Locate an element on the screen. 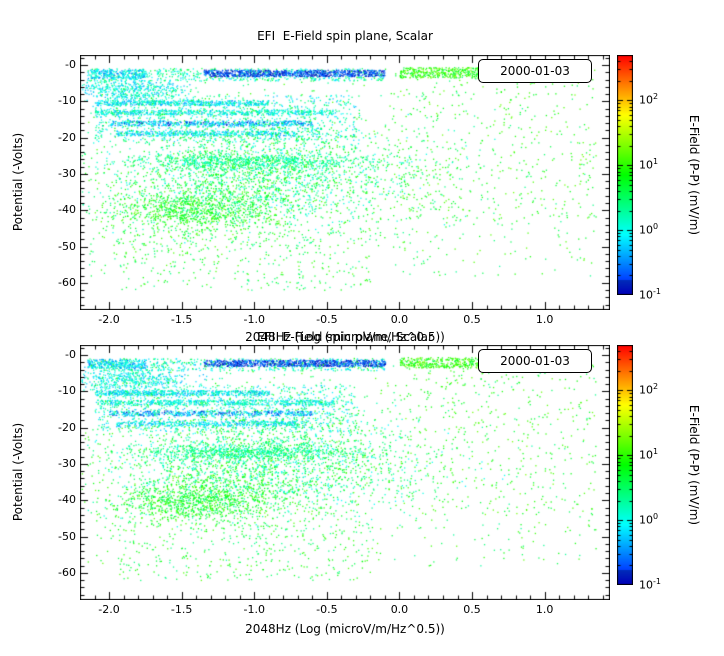 The image size is (724, 656). panel2-title: EFI E-Field spin plane, Scalar is located at coordinates (345, 337).